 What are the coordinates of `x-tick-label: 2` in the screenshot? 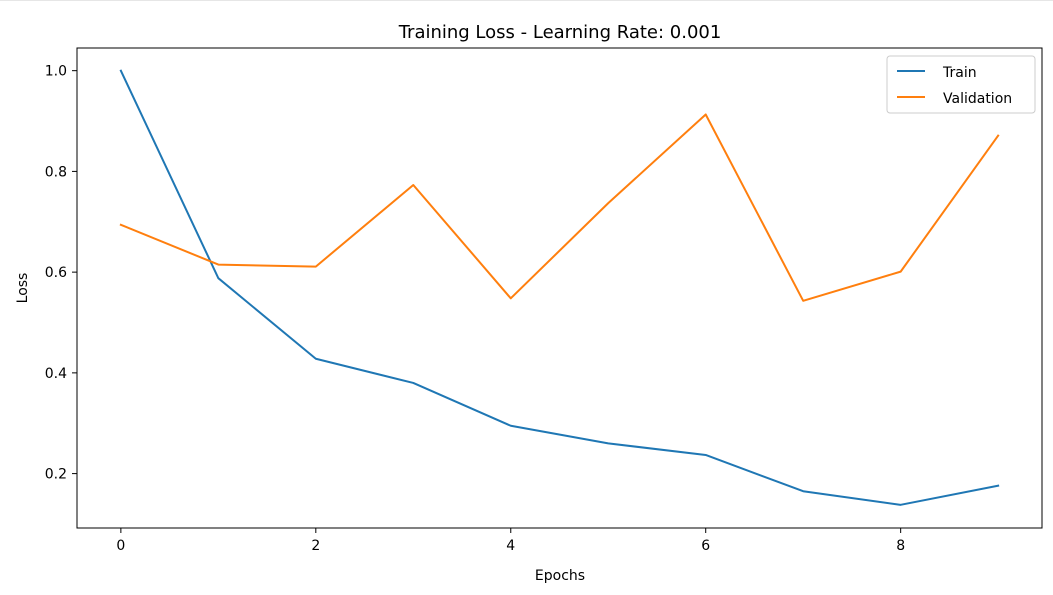 It's located at (315, 546).